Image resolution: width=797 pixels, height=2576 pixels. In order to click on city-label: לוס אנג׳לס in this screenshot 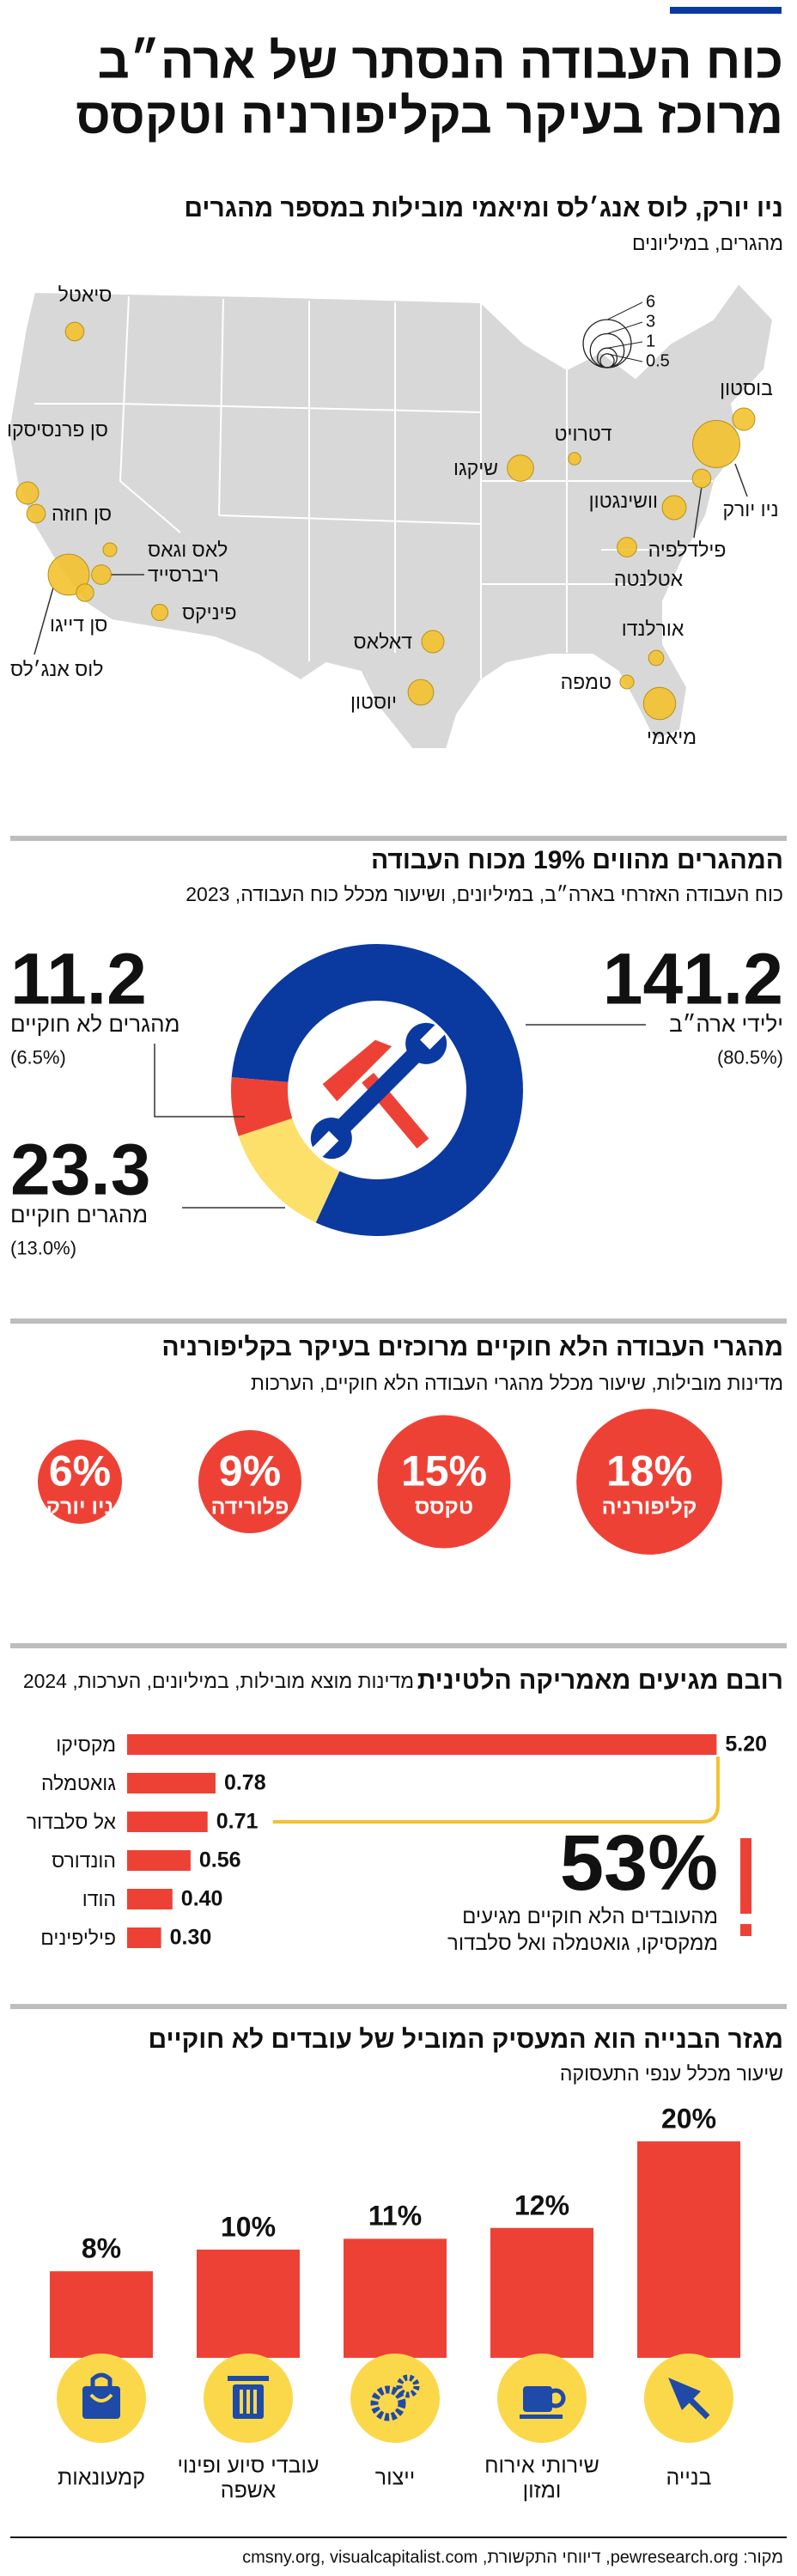, I will do `click(57, 668)`.